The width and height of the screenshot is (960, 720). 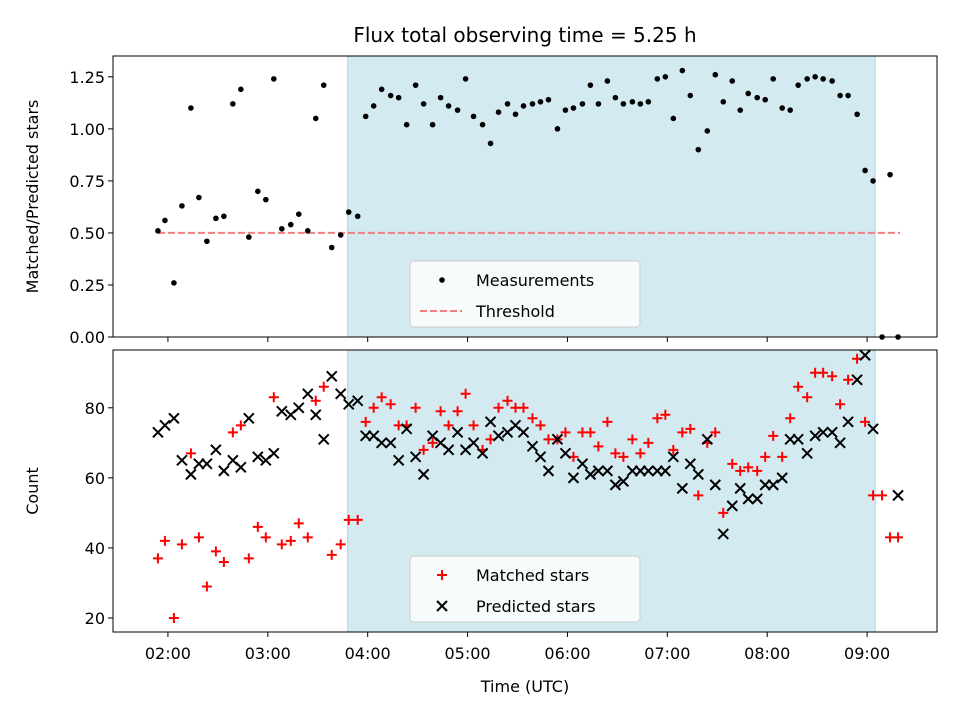 I want to click on y-tick-label: 0.50, so click(x=87, y=233).